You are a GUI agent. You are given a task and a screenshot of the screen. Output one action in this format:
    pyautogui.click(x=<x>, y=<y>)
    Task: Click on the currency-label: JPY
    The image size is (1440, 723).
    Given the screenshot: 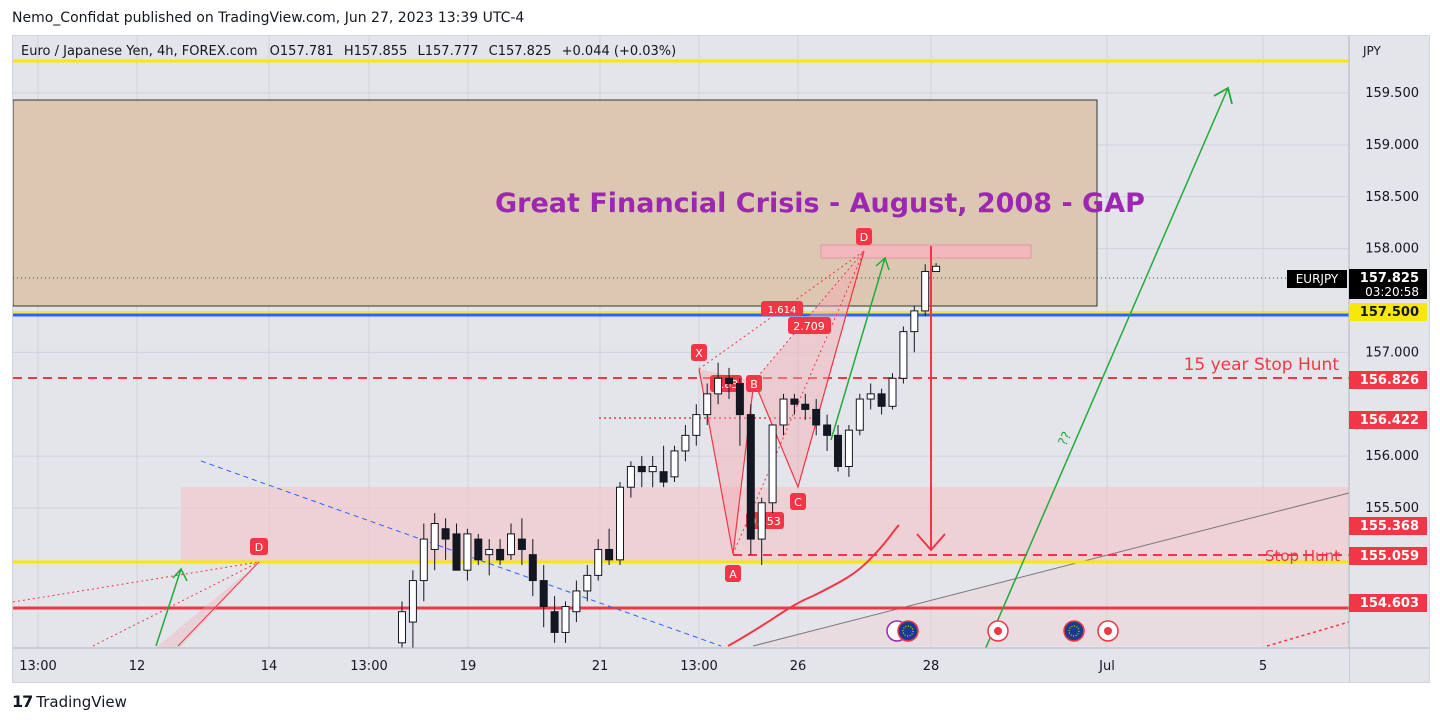 What is the action you would take?
    pyautogui.click(x=1372, y=51)
    